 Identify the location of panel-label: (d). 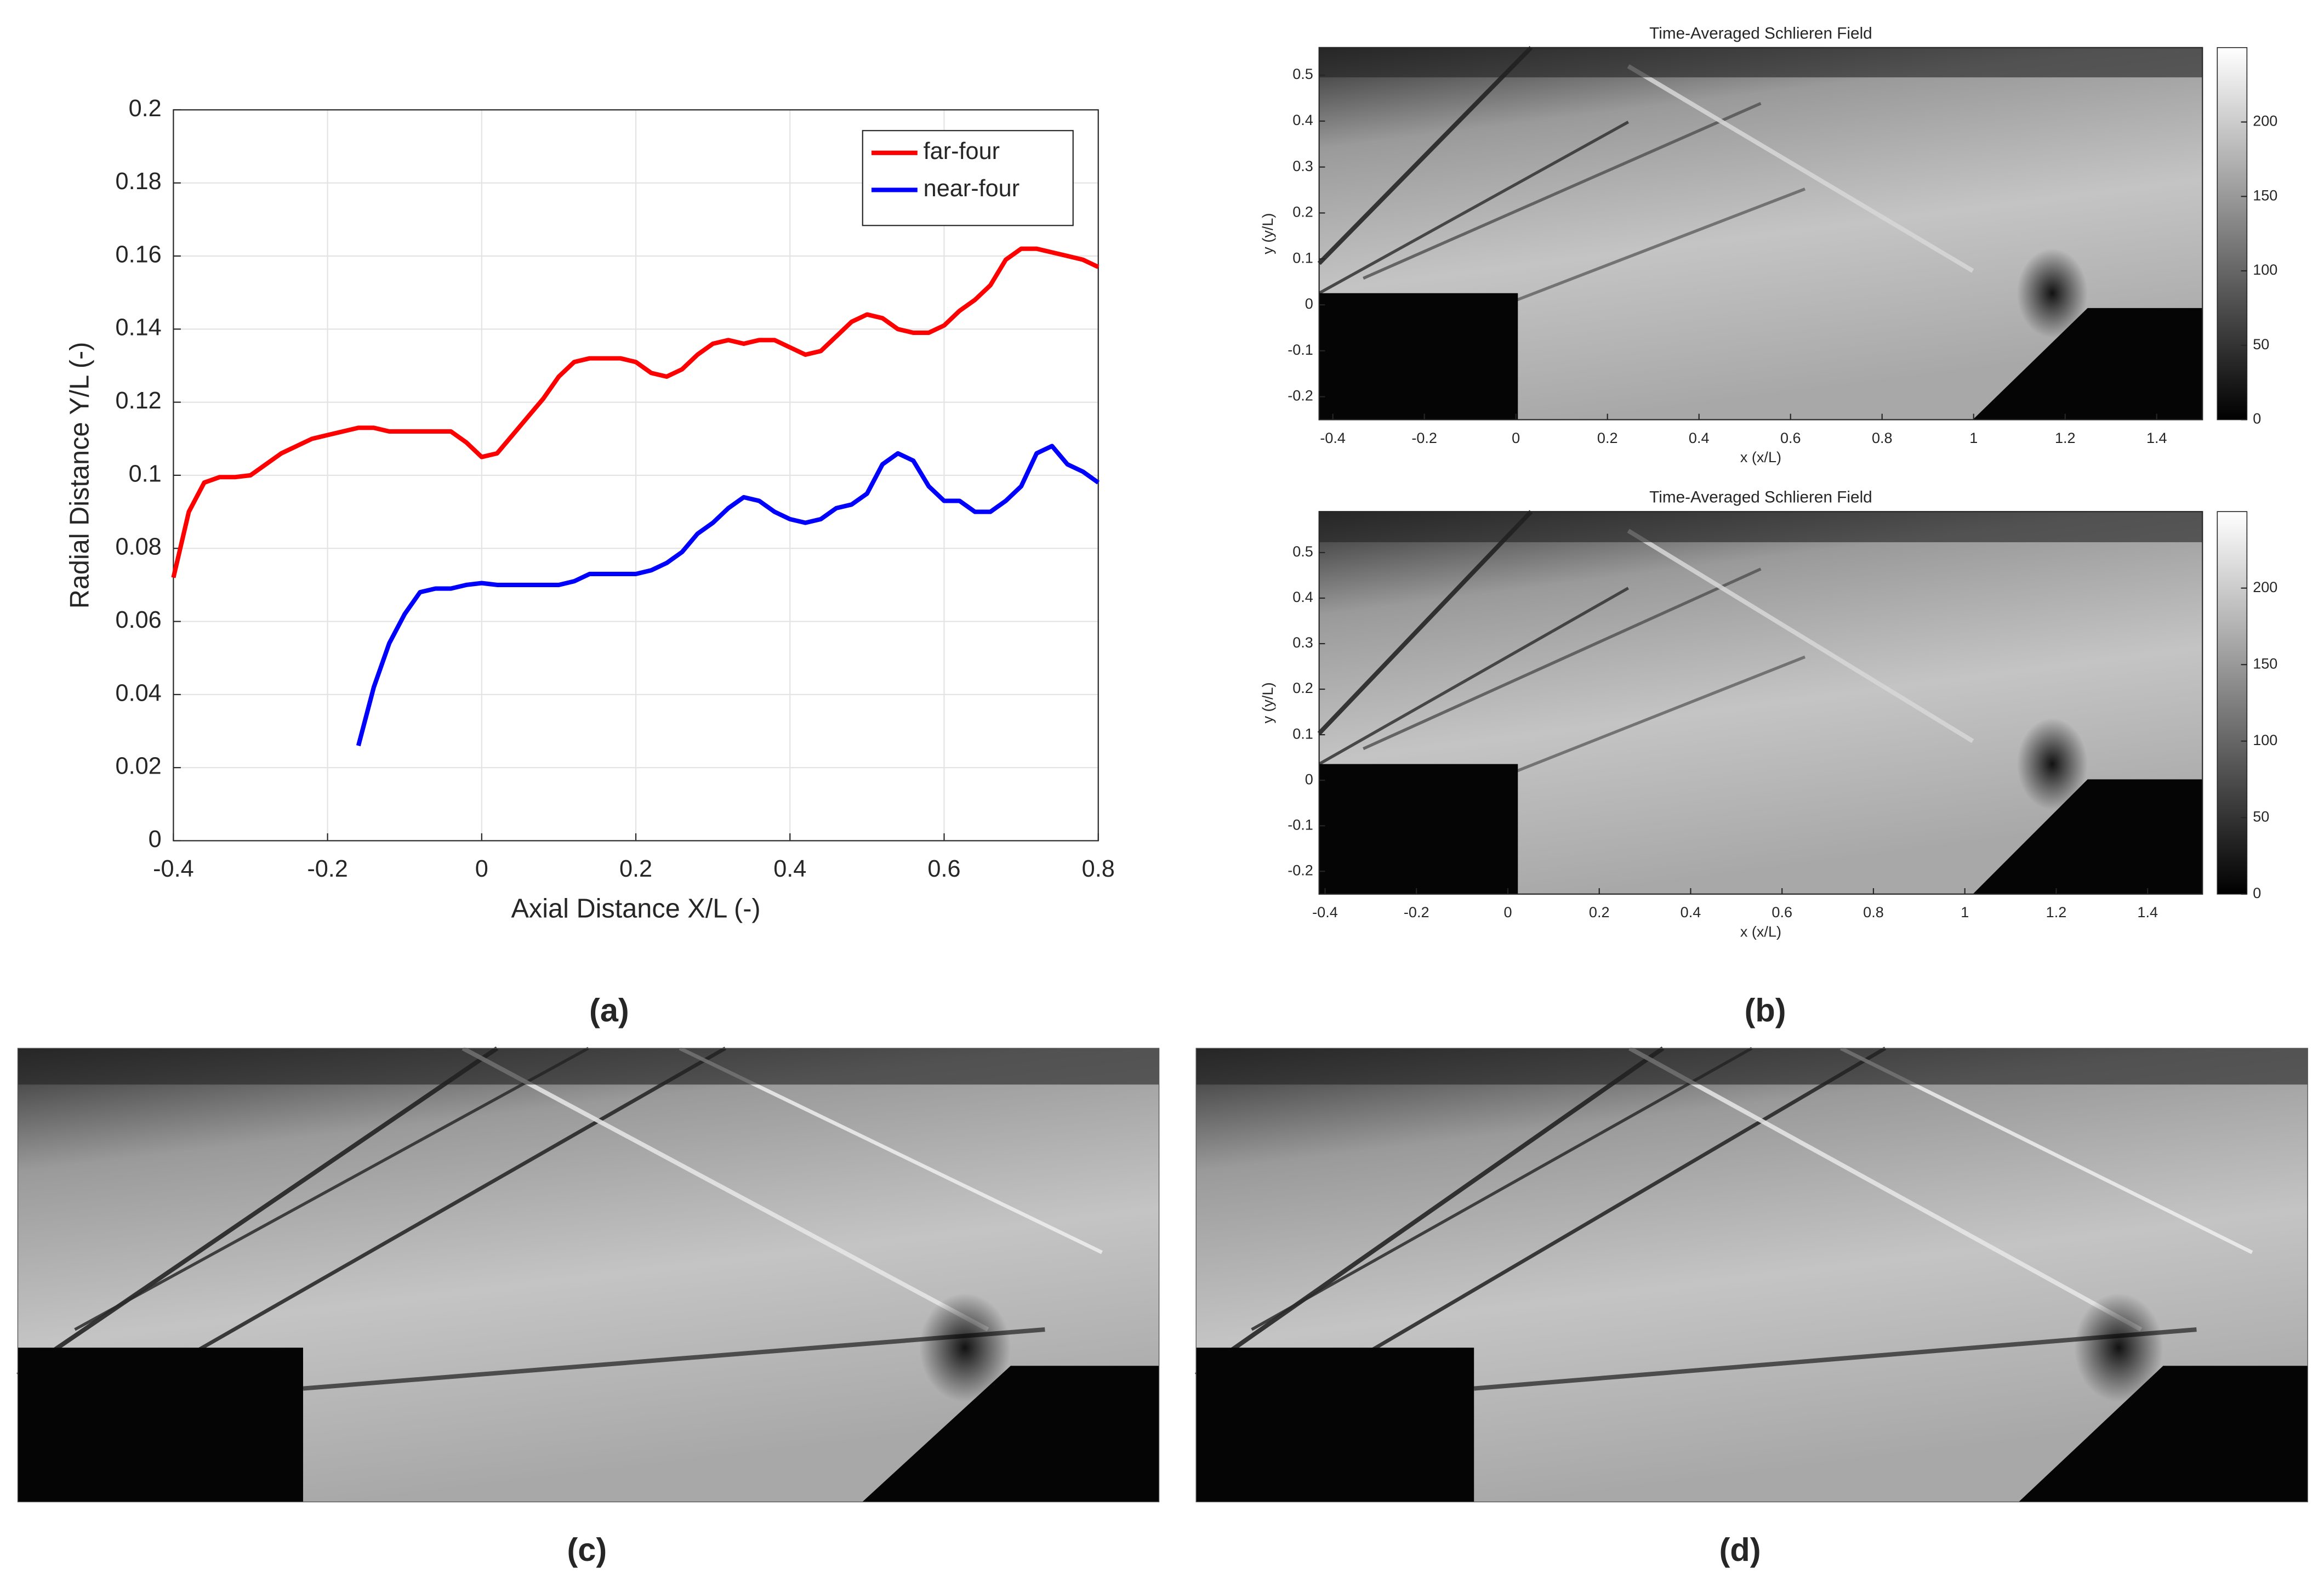
(1740, 1549).